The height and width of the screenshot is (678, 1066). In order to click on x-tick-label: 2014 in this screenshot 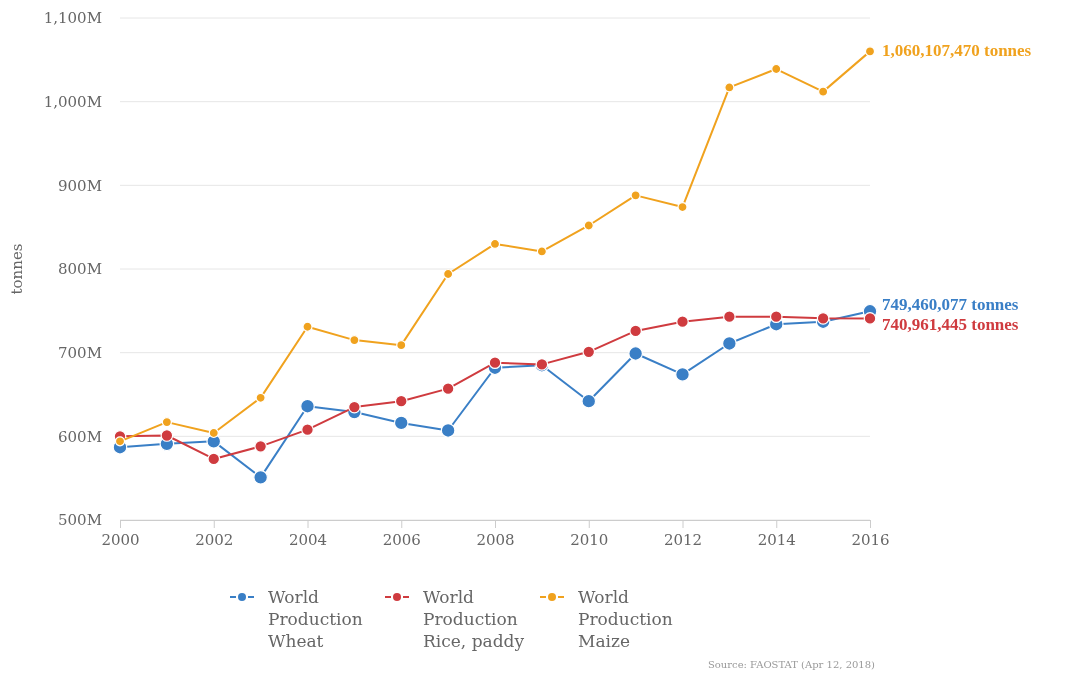, I will do `click(776, 539)`.